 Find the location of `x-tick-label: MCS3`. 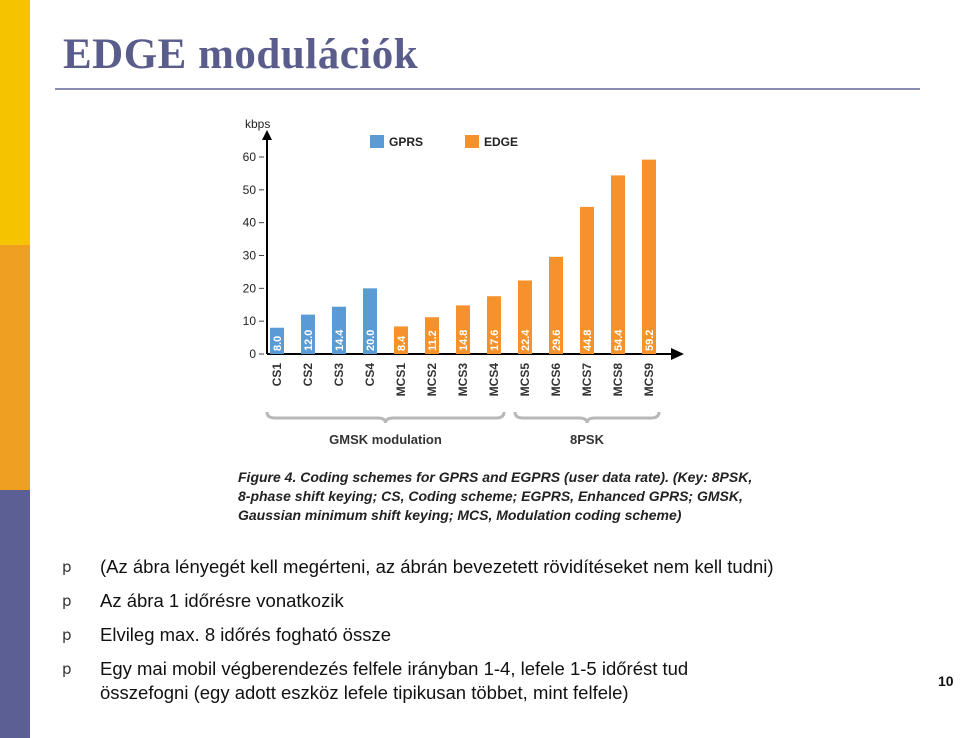

x-tick-label: MCS3 is located at coordinates (463, 380).